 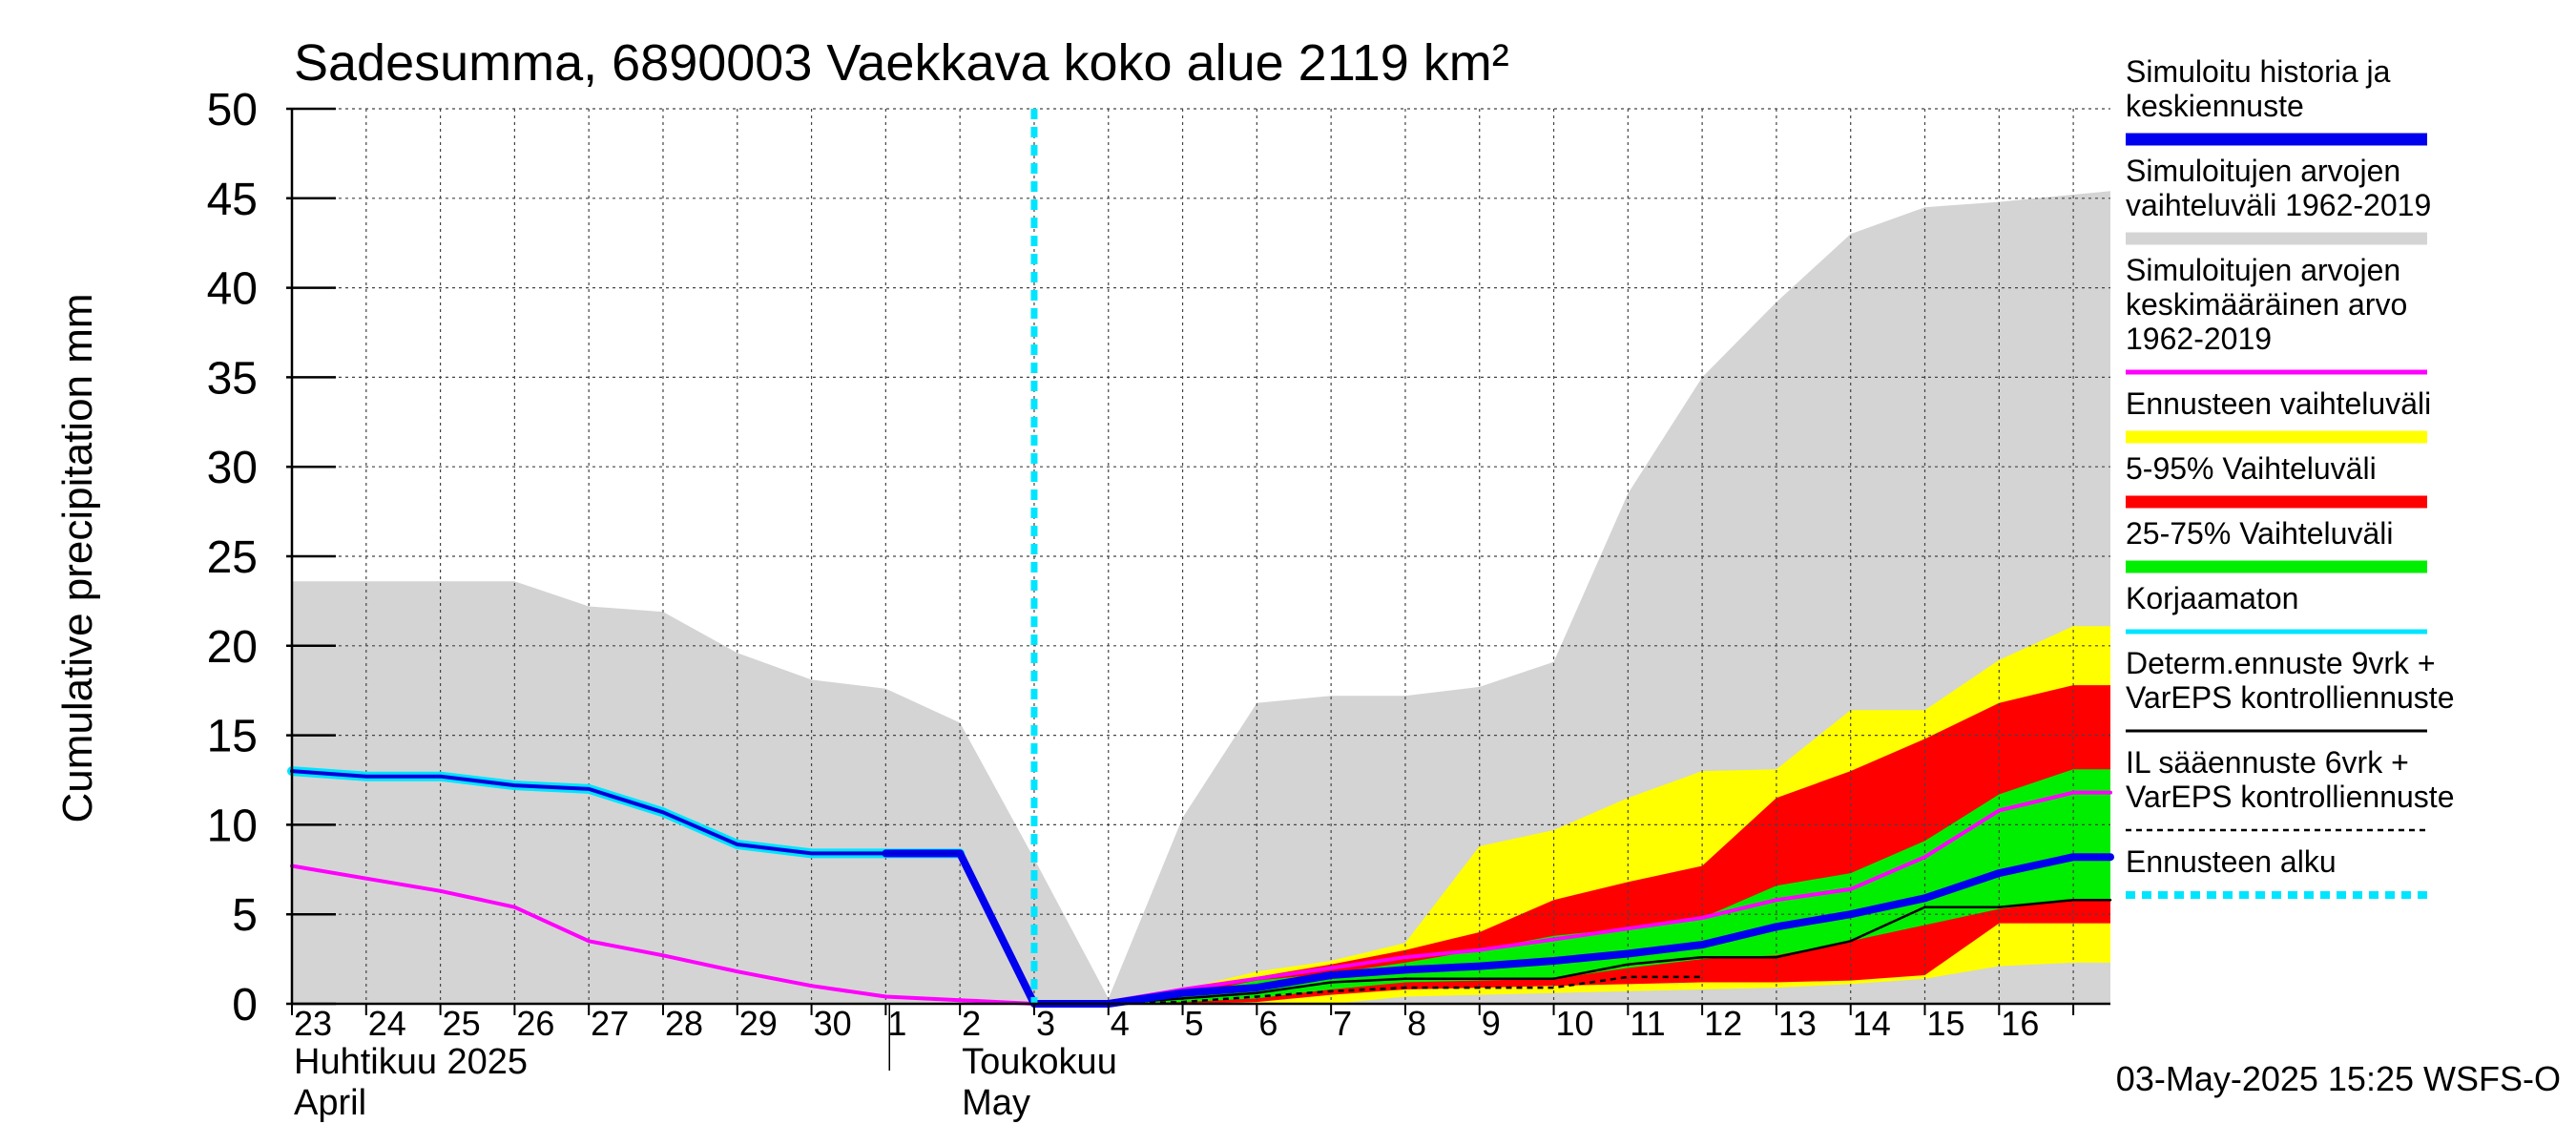 What do you see at coordinates (535, 1023) in the screenshot?
I see `x-tick-label: 26` at bounding box center [535, 1023].